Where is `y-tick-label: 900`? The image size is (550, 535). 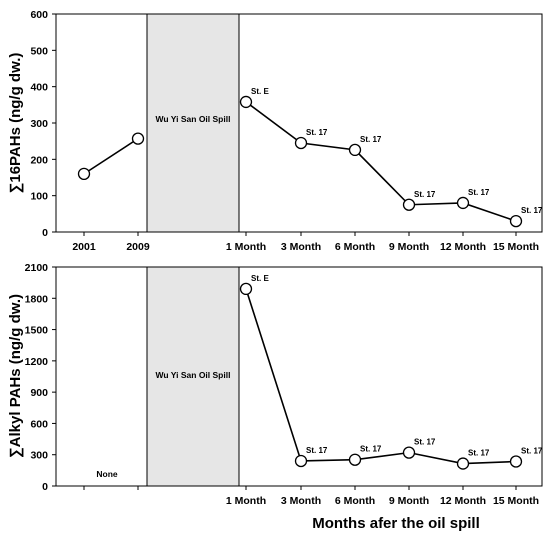 y-tick-label: 900 is located at coordinates (39, 393).